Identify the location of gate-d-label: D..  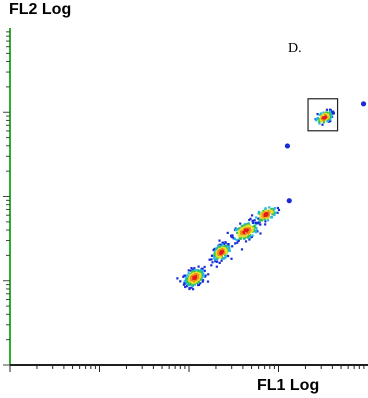
(295, 48).